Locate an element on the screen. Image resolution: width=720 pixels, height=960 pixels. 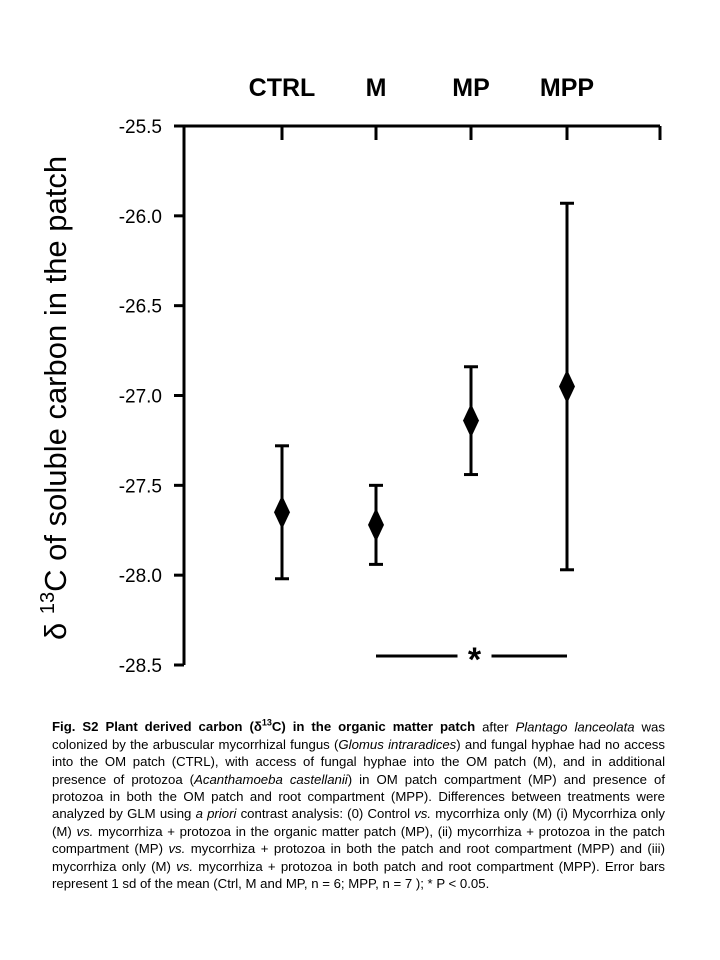
caption-bold-lead: Fig. S2 Plant derived carbon (δ is located at coordinates (157, 727).